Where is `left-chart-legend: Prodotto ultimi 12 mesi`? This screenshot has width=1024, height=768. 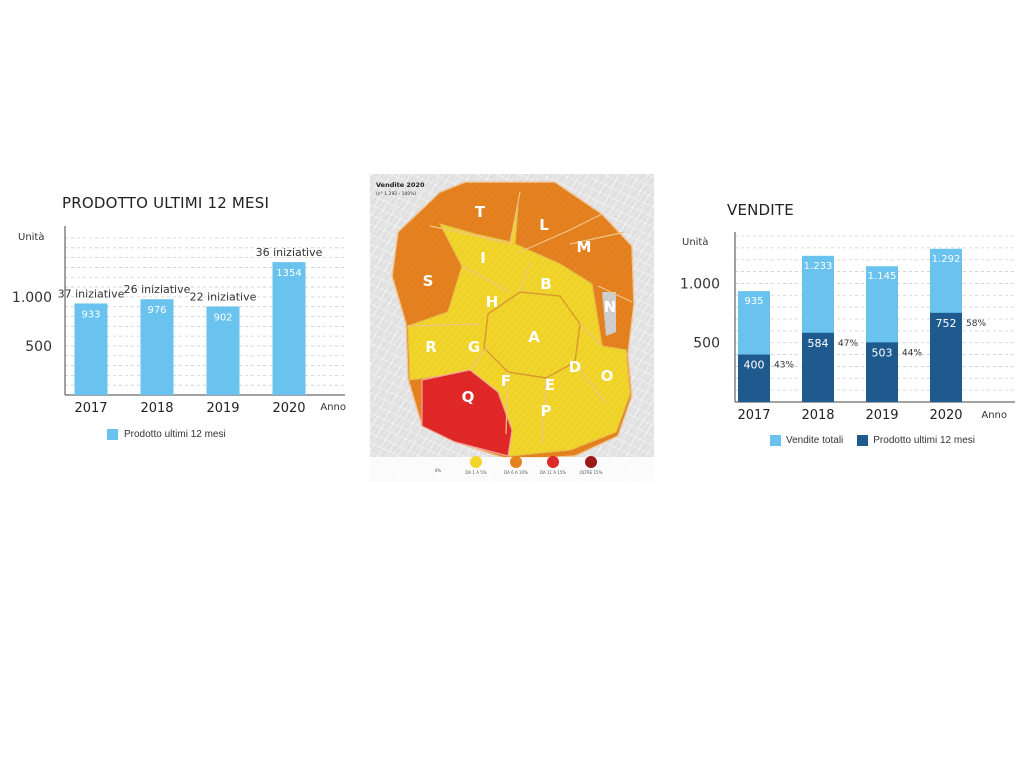 left-chart-legend: Prodotto ultimi 12 mesi is located at coordinates (166, 434).